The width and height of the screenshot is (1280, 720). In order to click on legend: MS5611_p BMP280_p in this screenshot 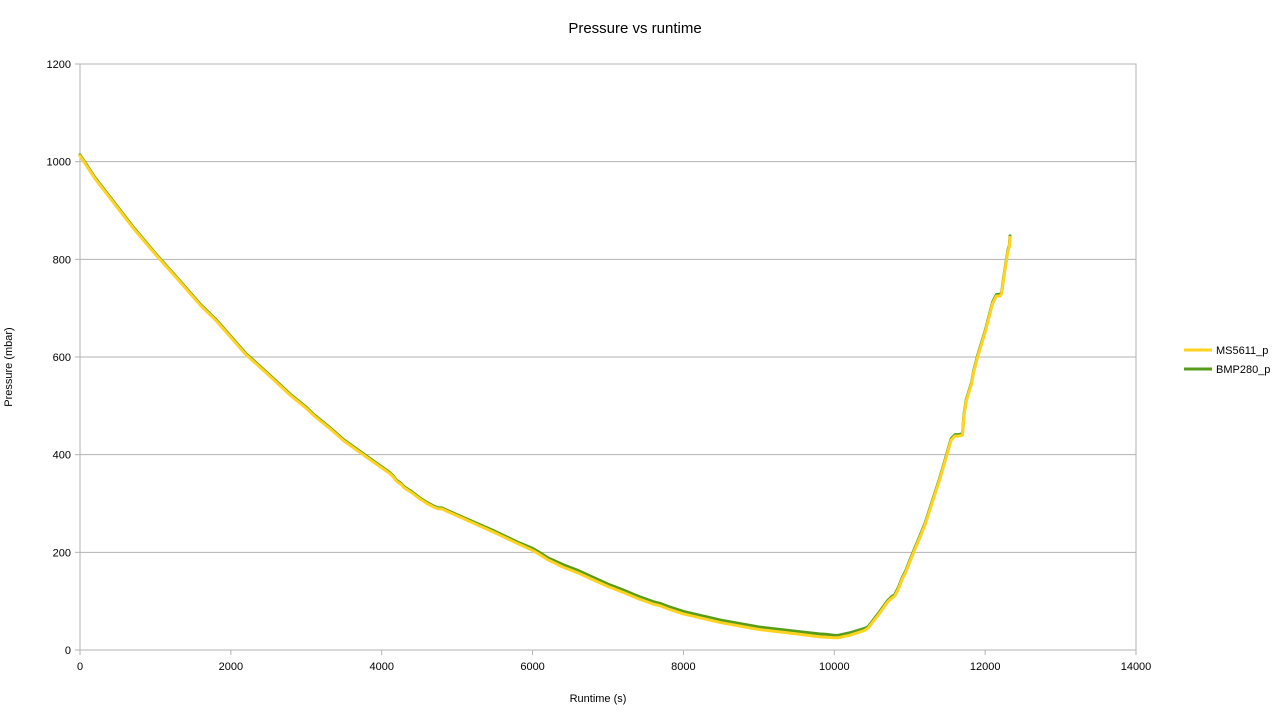, I will do `click(1227, 360)`.